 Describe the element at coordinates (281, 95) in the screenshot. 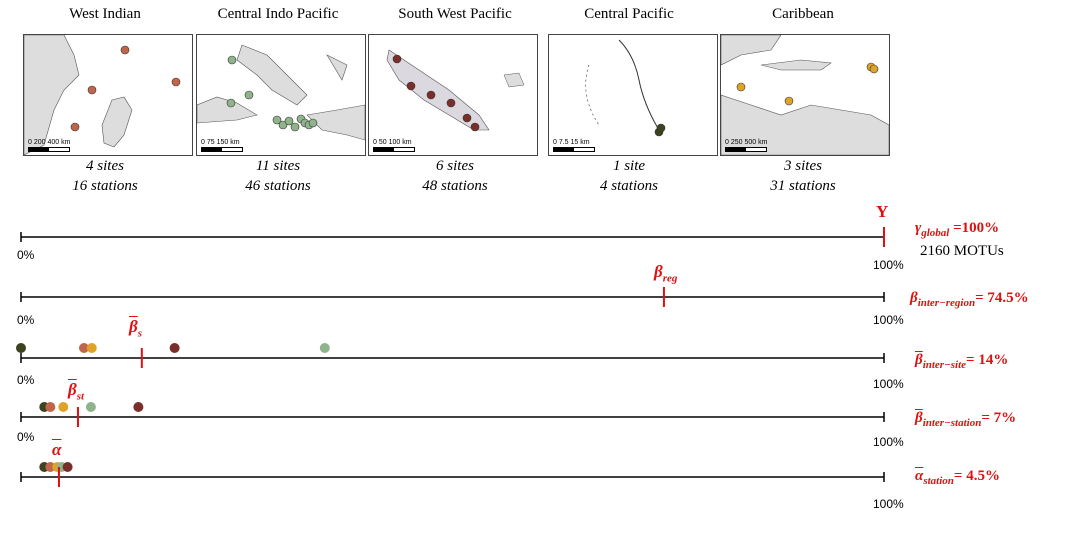

I see `map-central-indo-pacific: 0 75 150 km` at that location.